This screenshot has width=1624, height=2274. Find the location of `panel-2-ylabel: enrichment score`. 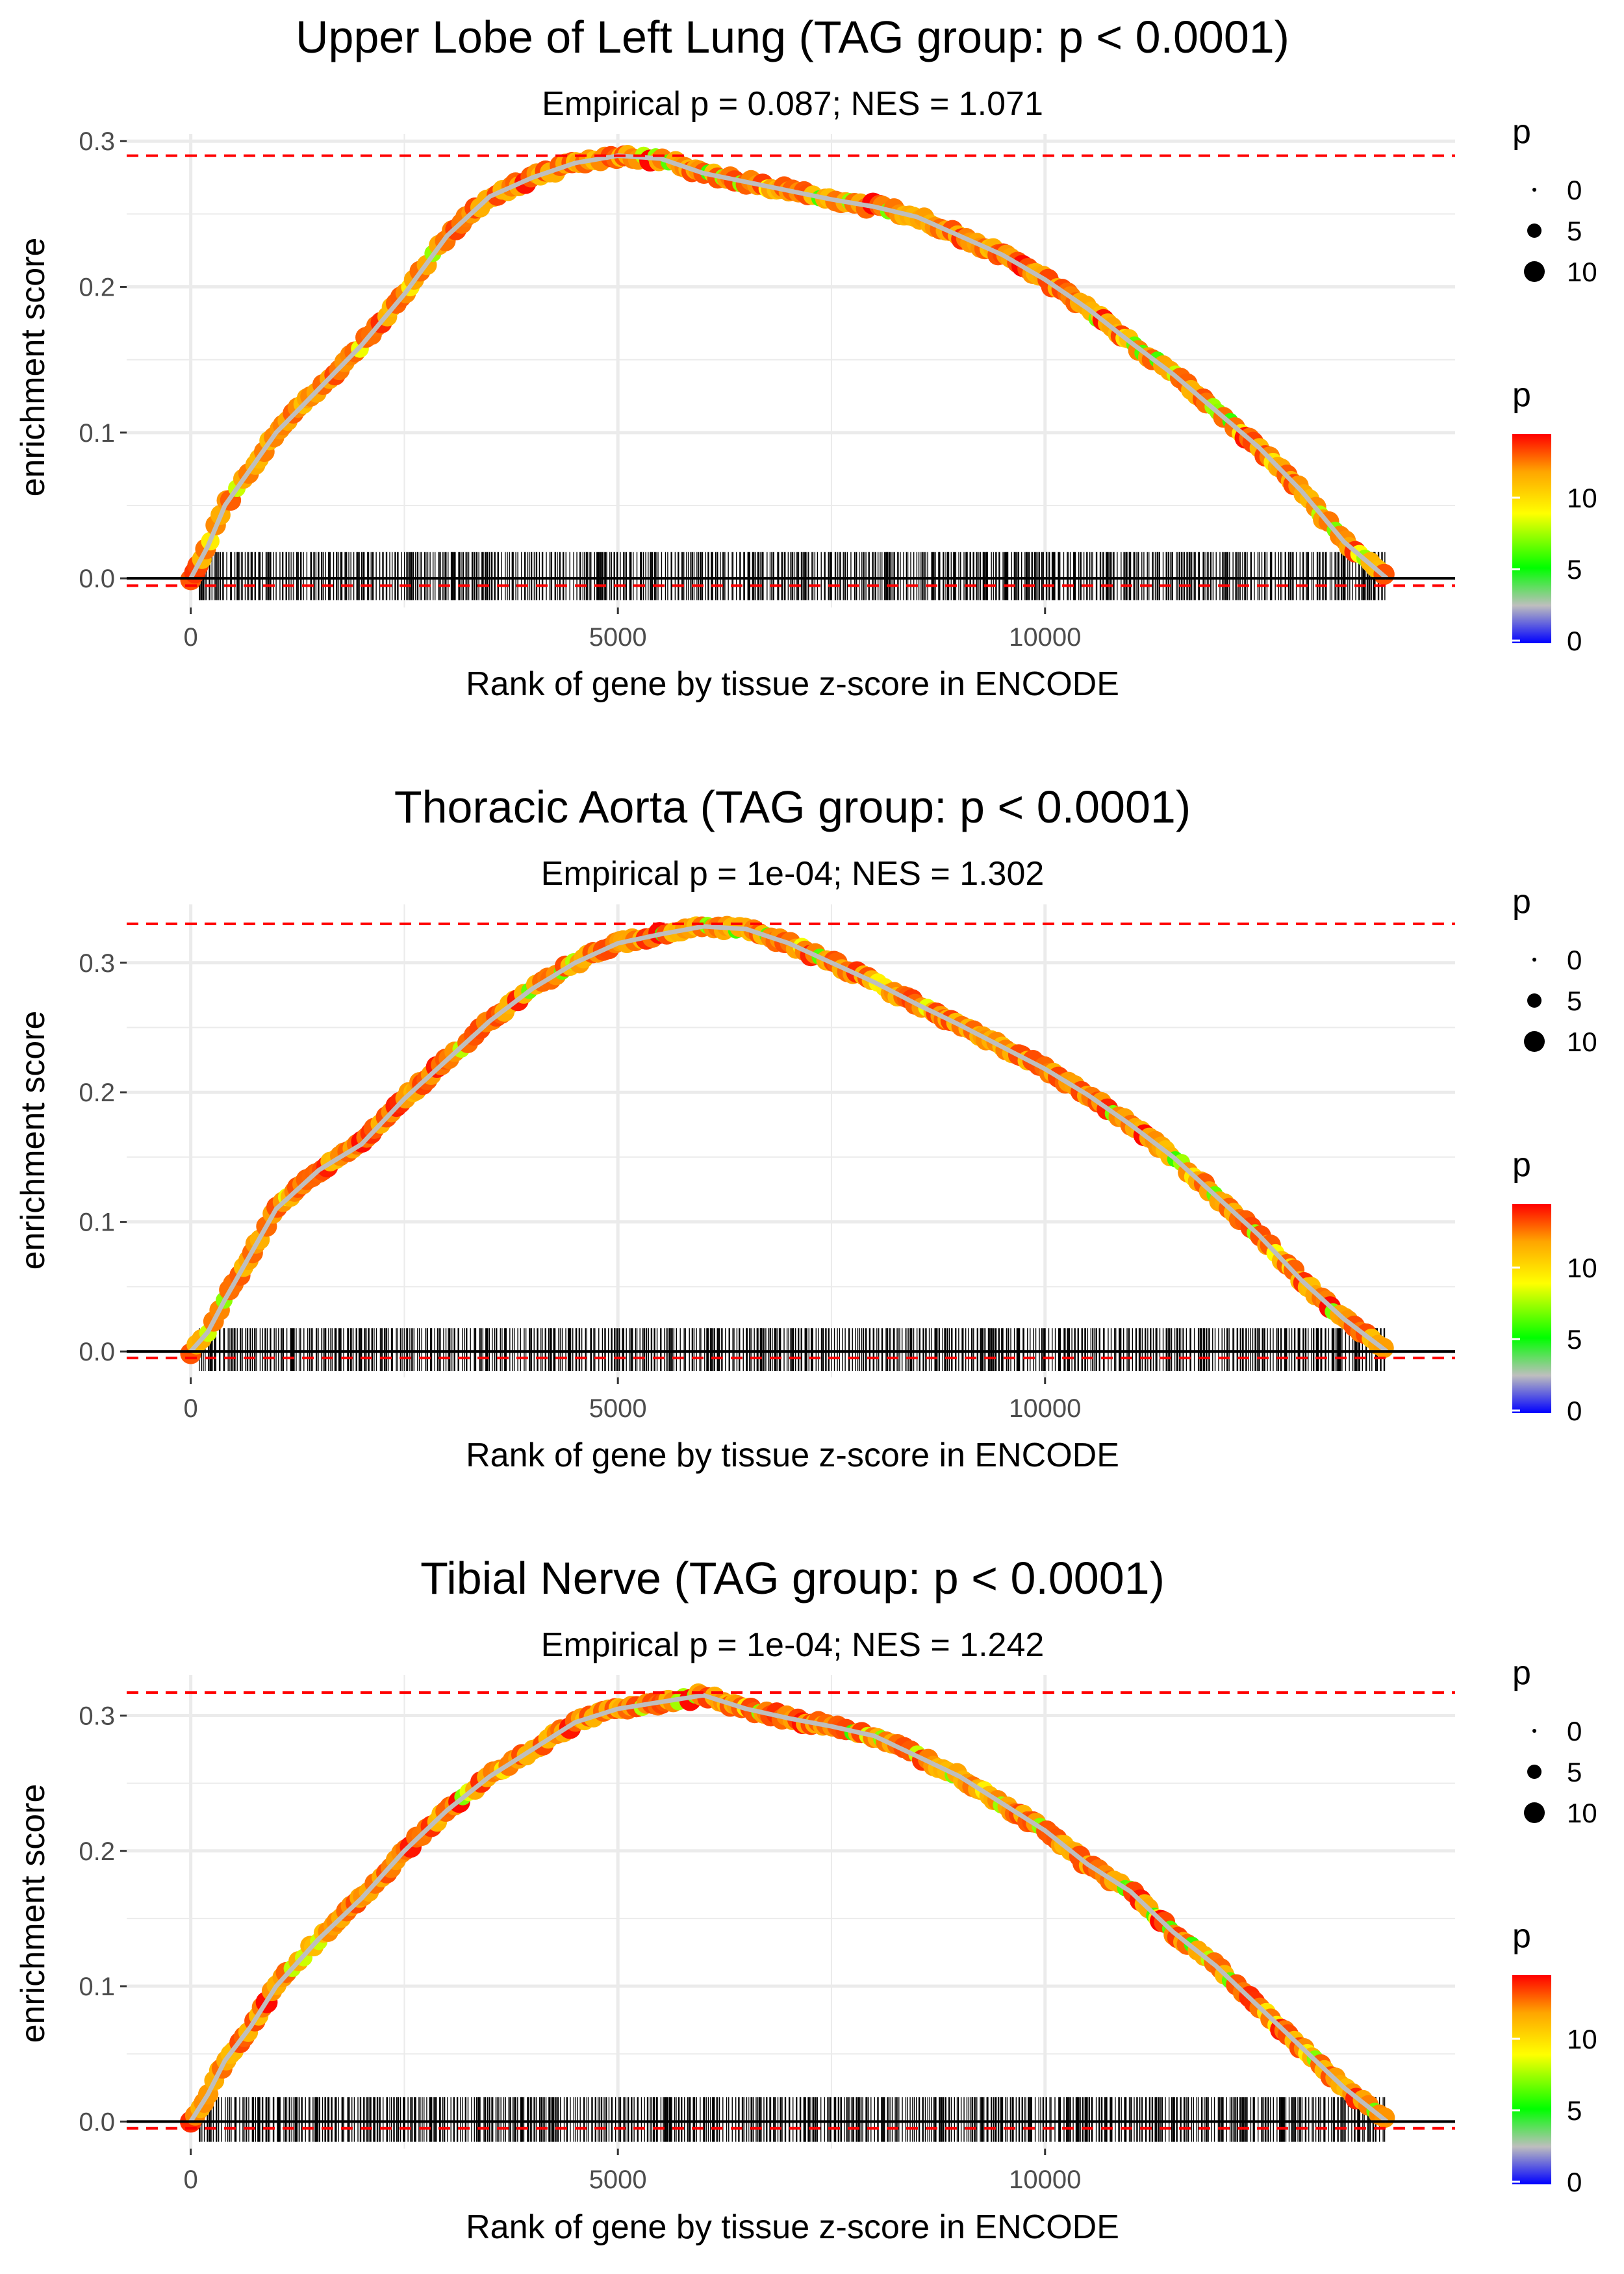

panel-2-ylabel: enrichment score is located at coordinates (33, 1913).